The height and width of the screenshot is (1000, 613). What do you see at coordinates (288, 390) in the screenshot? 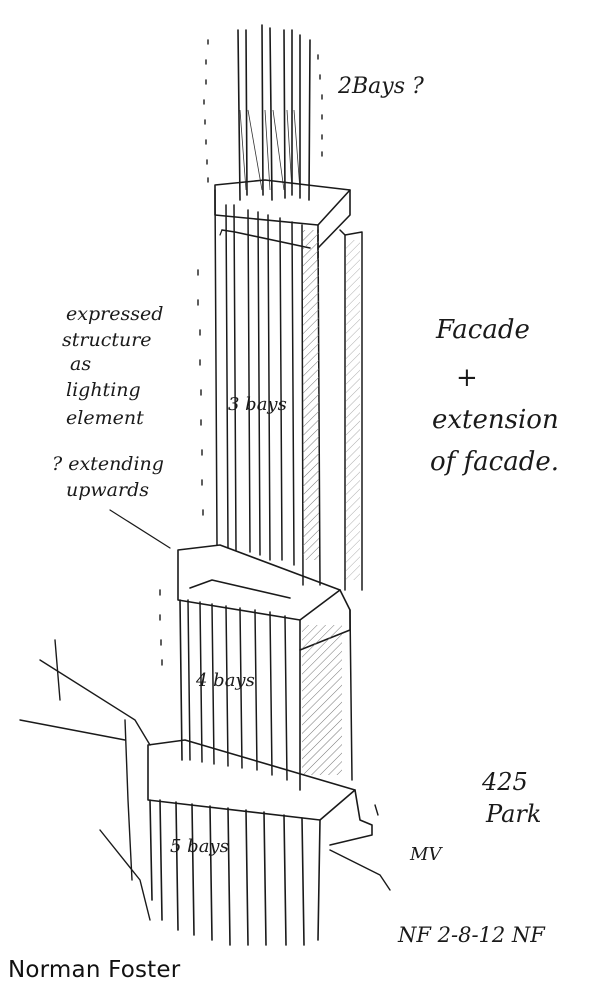
I see `middle-shaft` at bounding box center [288, 390].